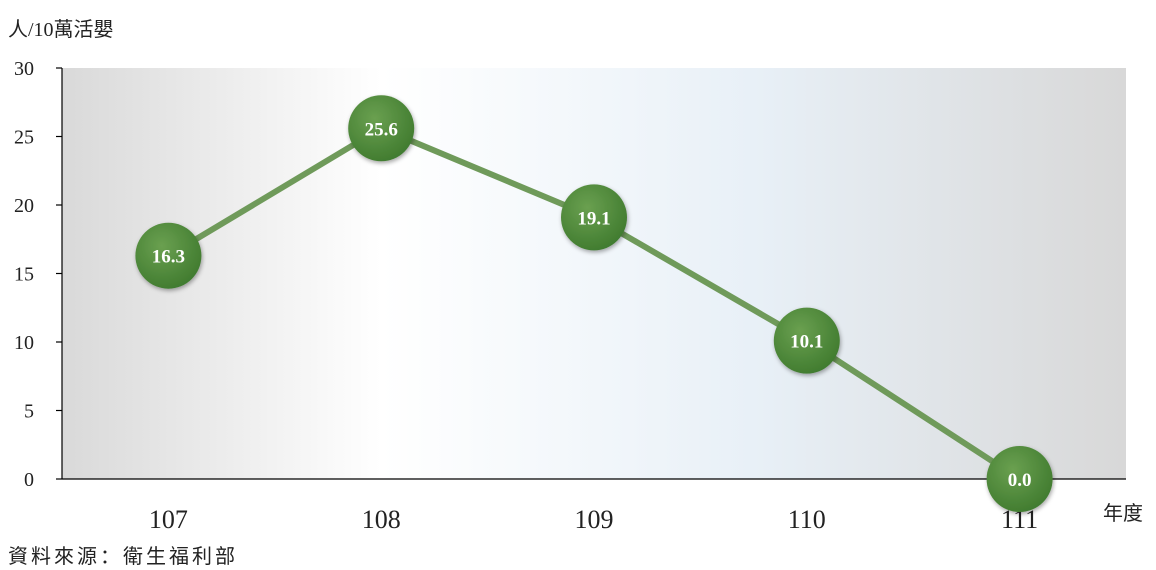  I want to click on data-label: 0.0, so click(1020, 480).